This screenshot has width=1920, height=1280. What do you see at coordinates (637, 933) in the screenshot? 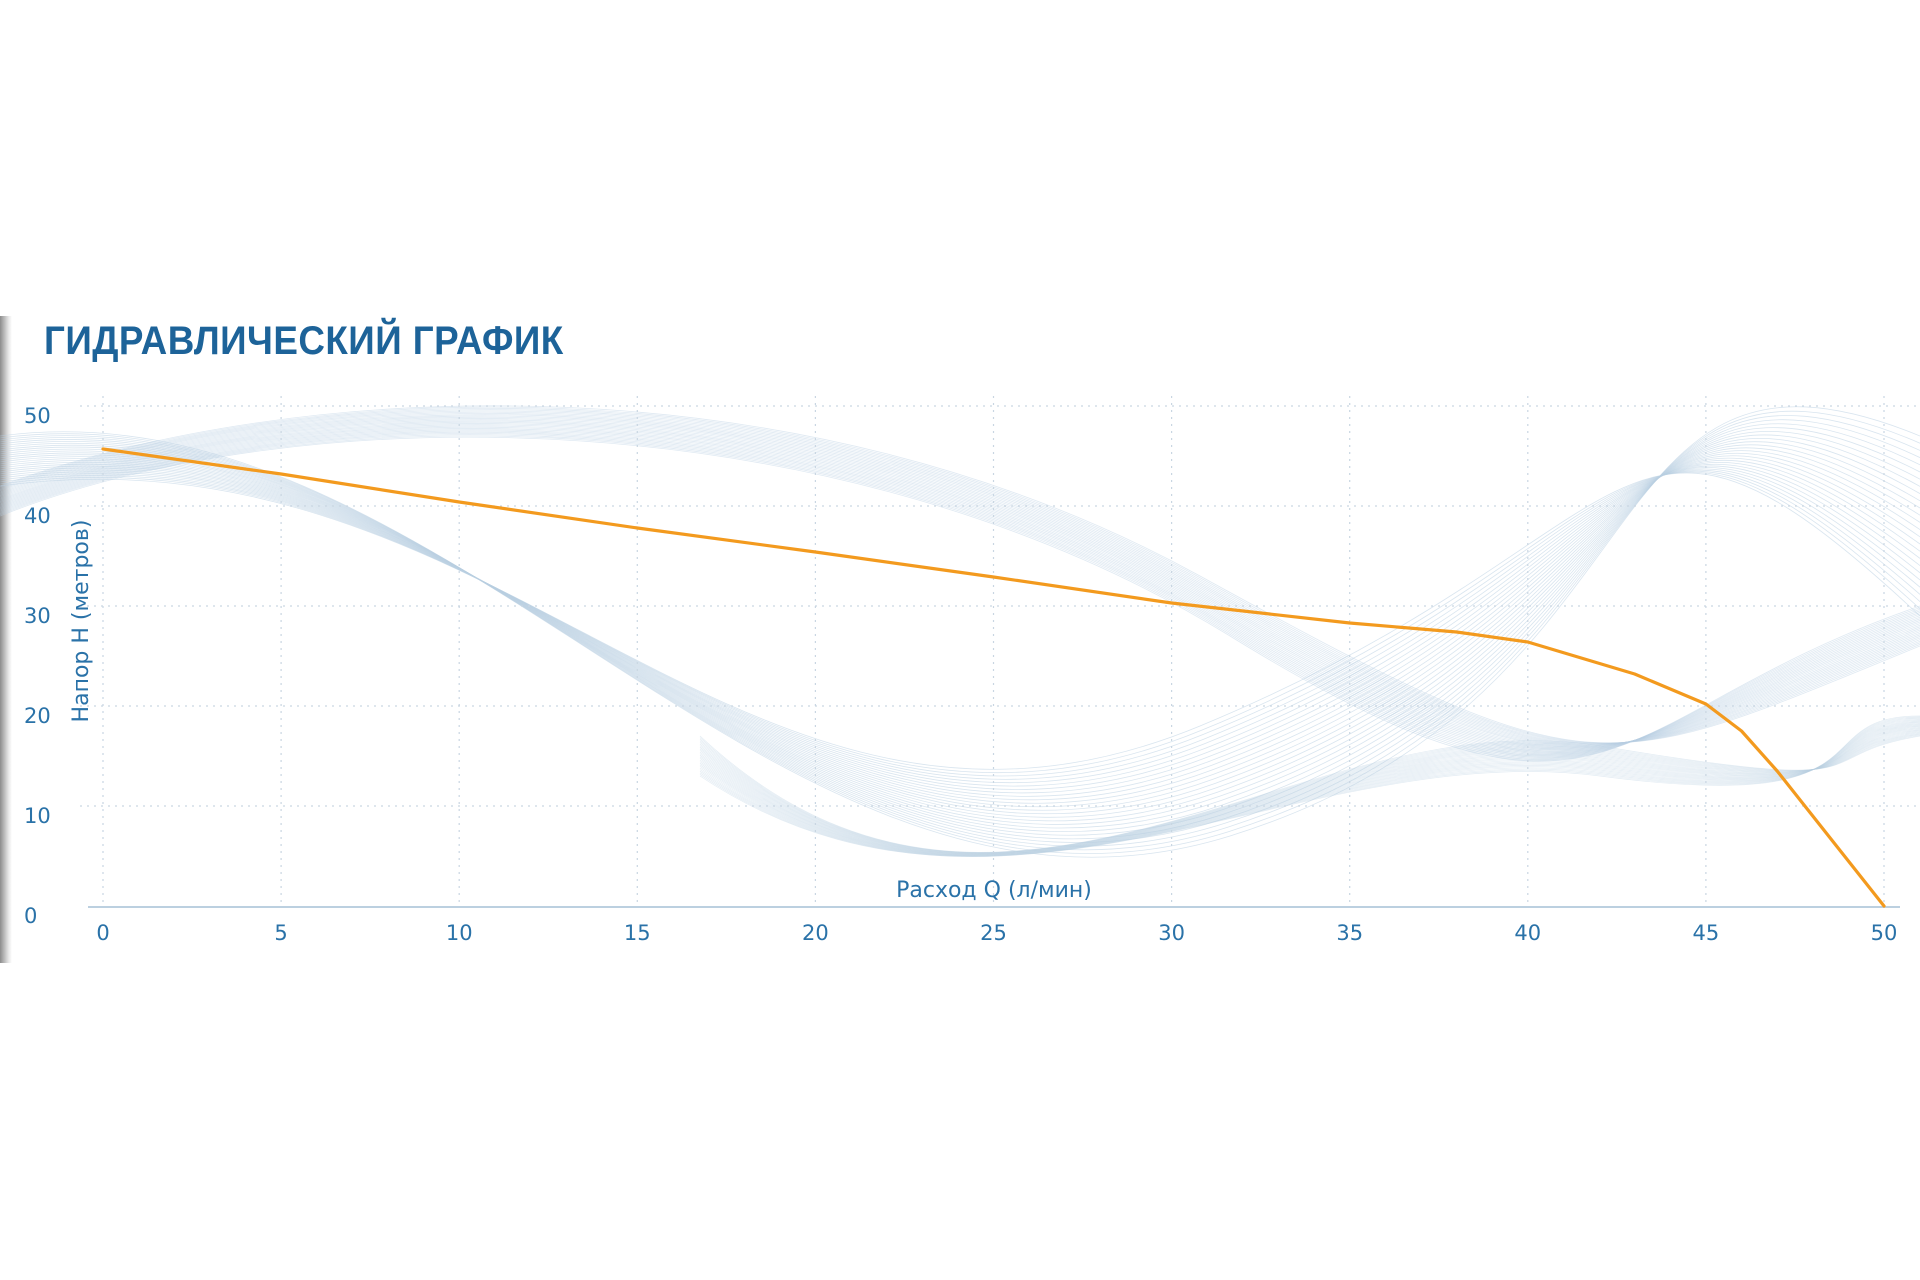
I see `x-tick-label: 15` at bounding box center [637, 933].